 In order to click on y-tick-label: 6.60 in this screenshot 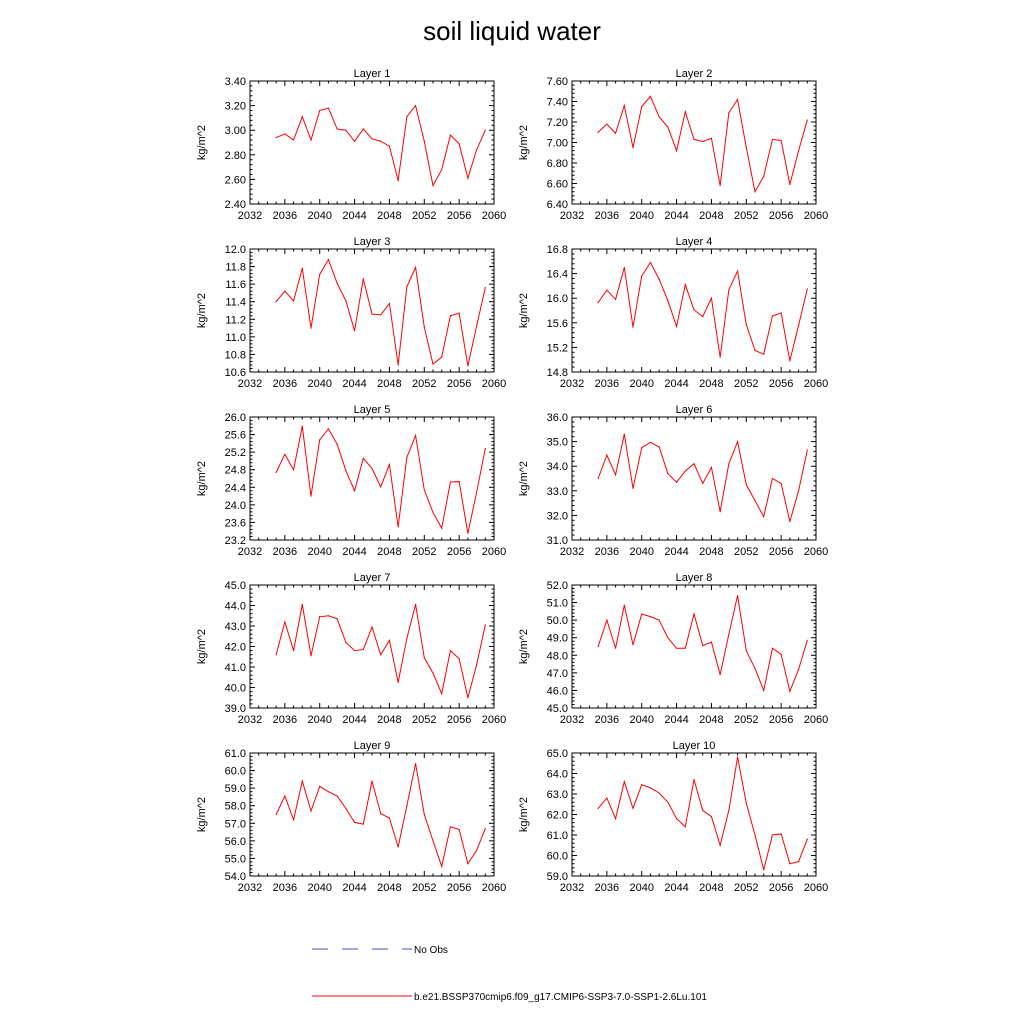, I will do `click(557, 185)`.